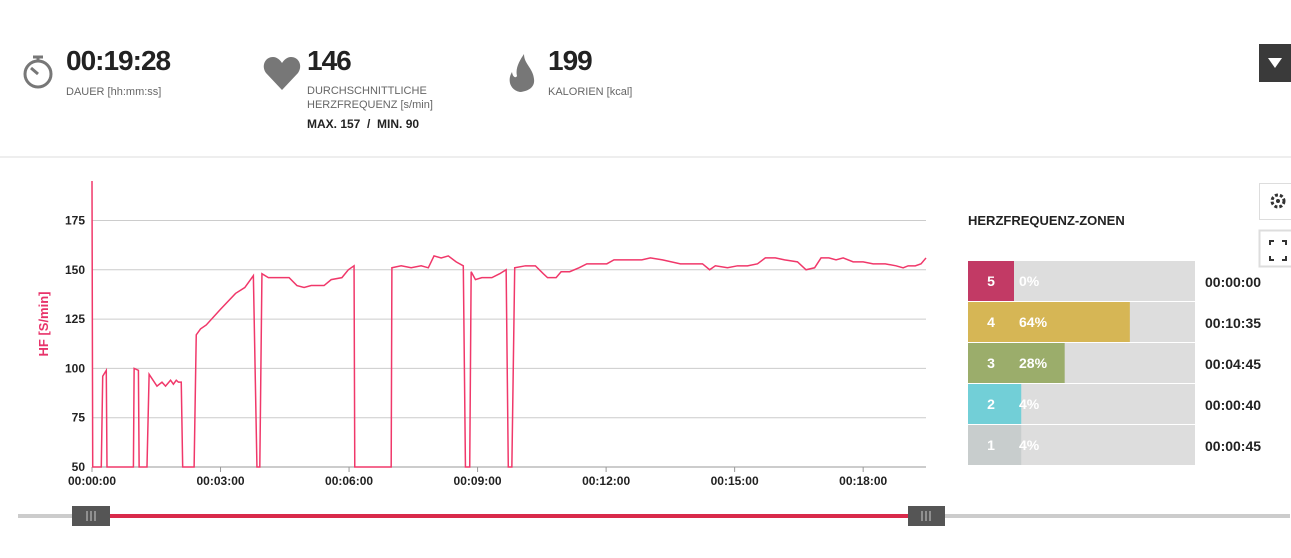  Describe the element at coordinates (79, 467) in the screenshot. I see `y-tick-label: 50` at that location.